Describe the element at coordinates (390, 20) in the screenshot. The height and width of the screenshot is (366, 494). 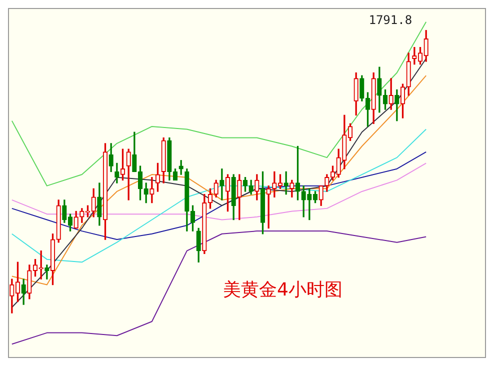
I see `text: 1791.8` at that location.